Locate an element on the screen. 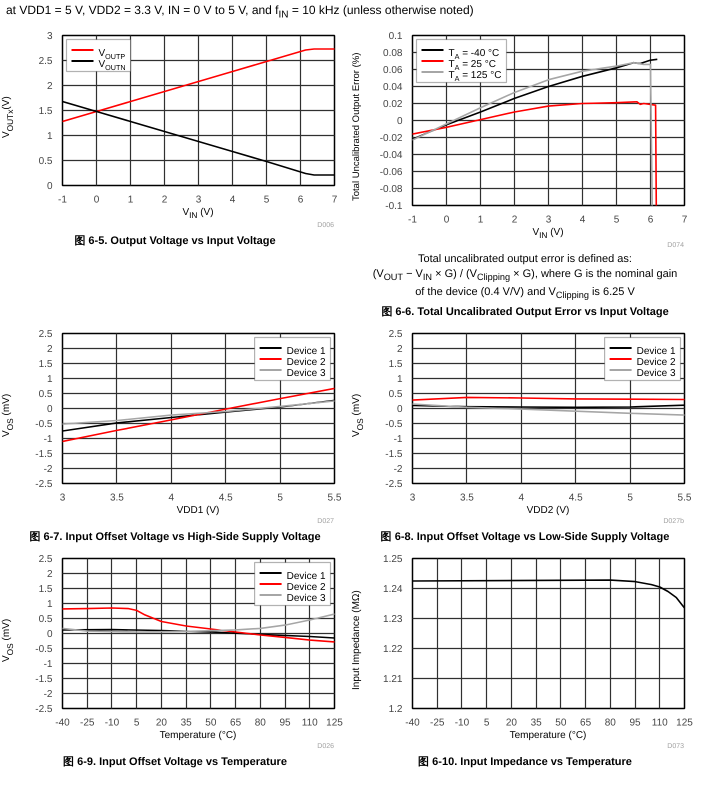 This screenshot has width=707, height=796. legend-label: Device 3 is located at coordinates (656, 373).